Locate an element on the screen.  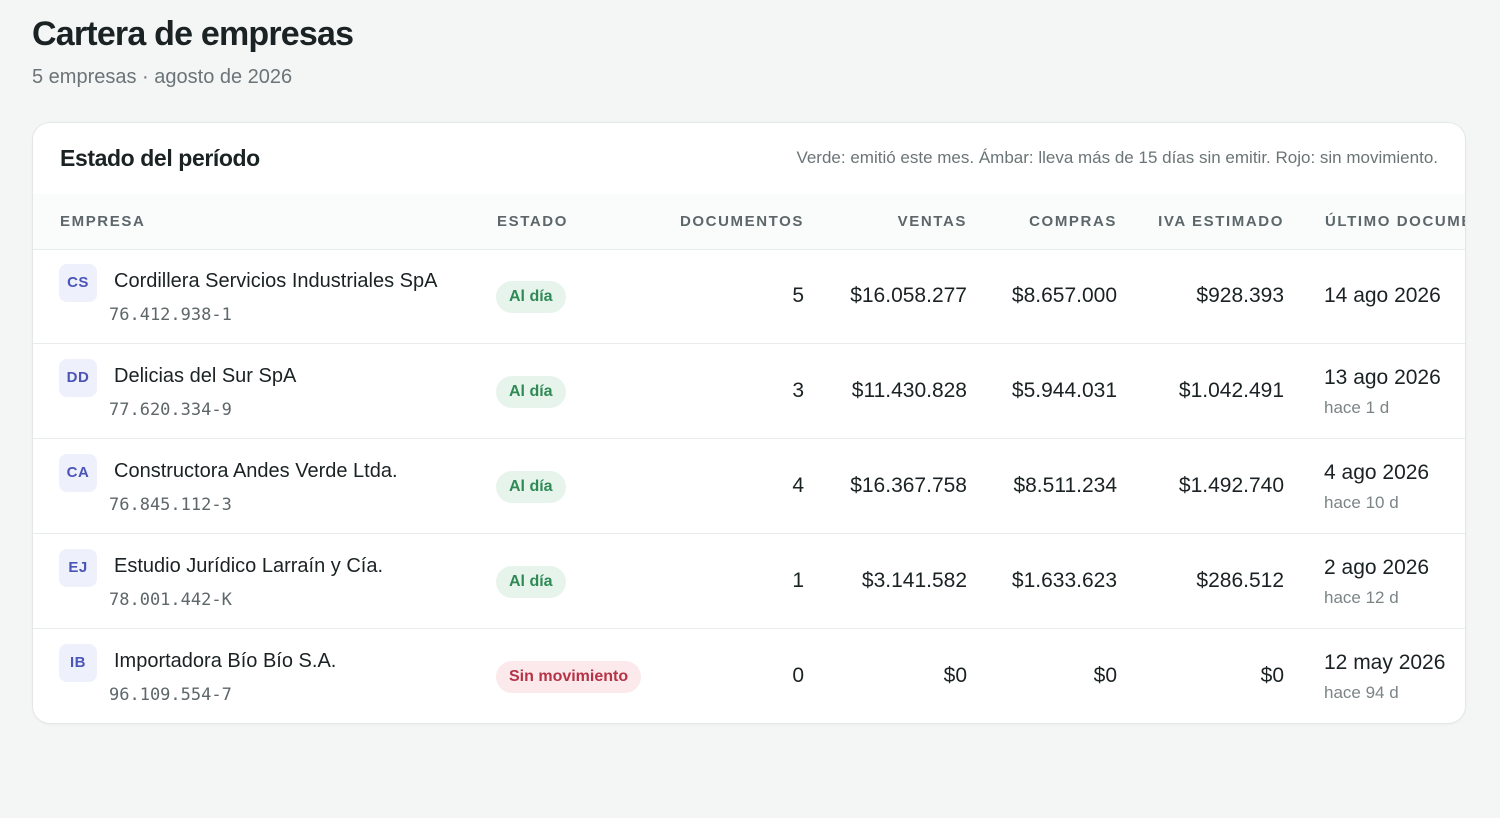
company-rut: 76.412.938-1 is located at coordinates (170, 315).